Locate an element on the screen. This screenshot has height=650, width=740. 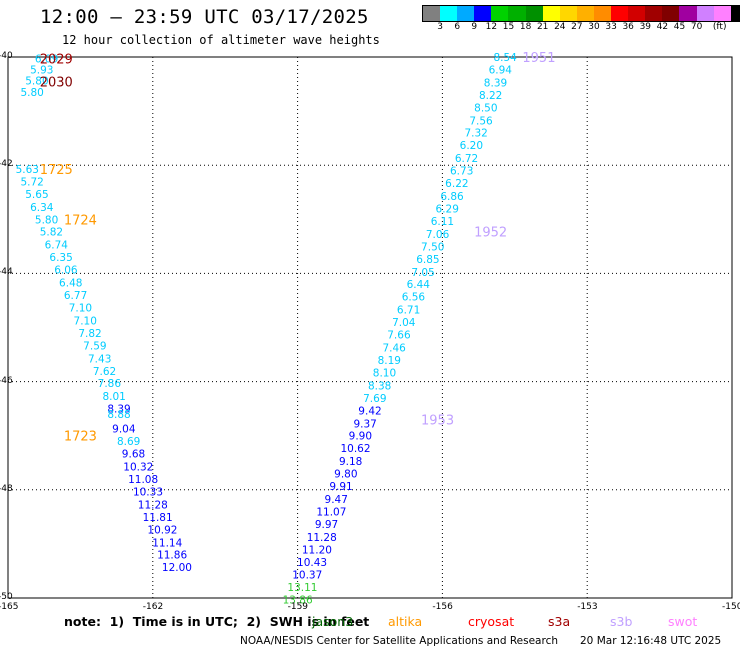
pass-time-label: 1724 is located at coordinates (80, 220).